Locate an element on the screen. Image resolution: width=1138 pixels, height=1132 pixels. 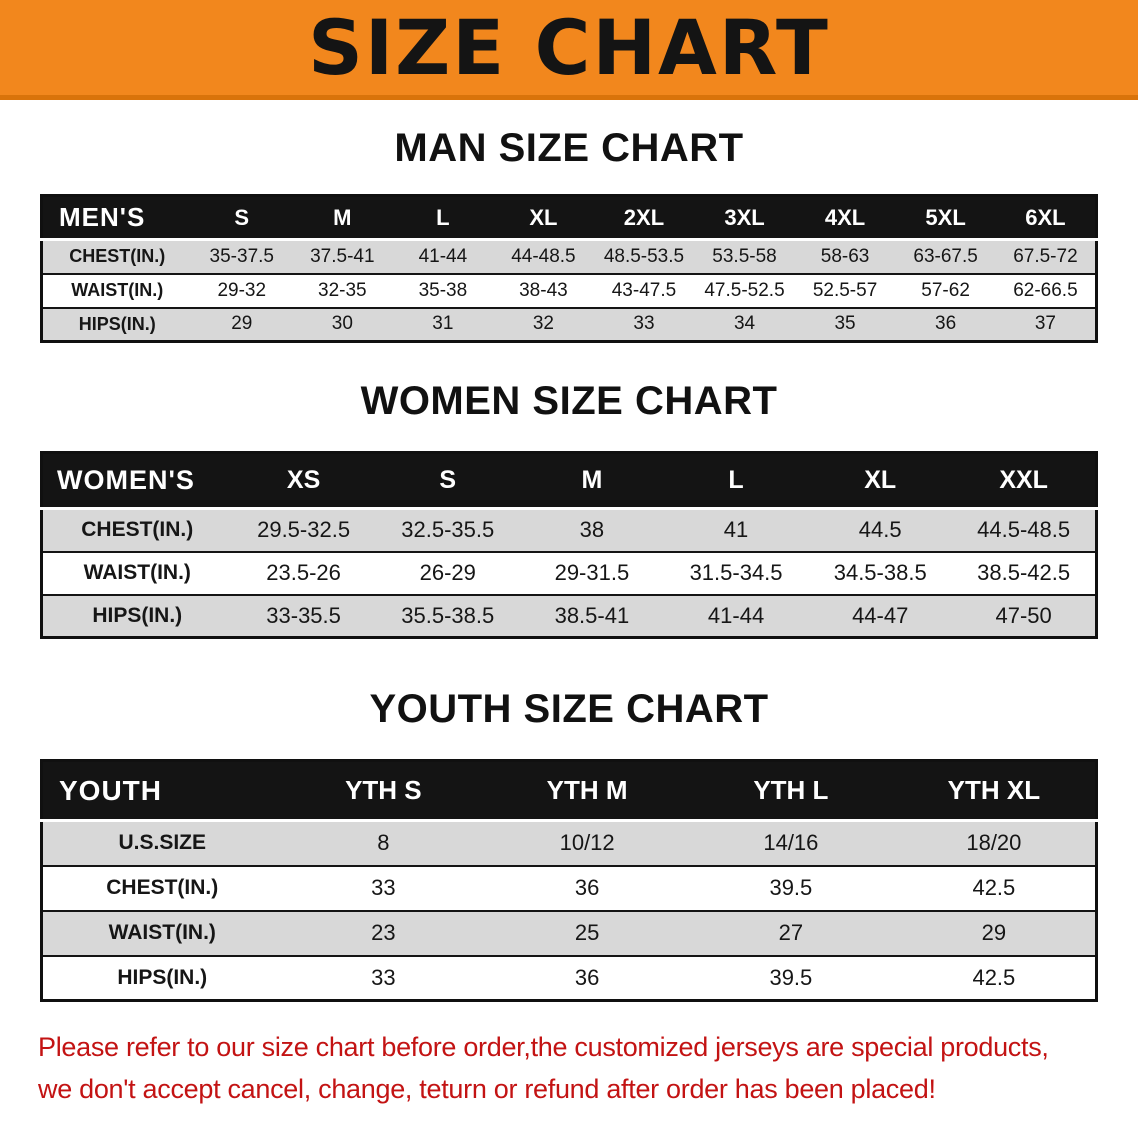
men-section-heading: MAN SIZE CHART is located at coordinates (569, 148).